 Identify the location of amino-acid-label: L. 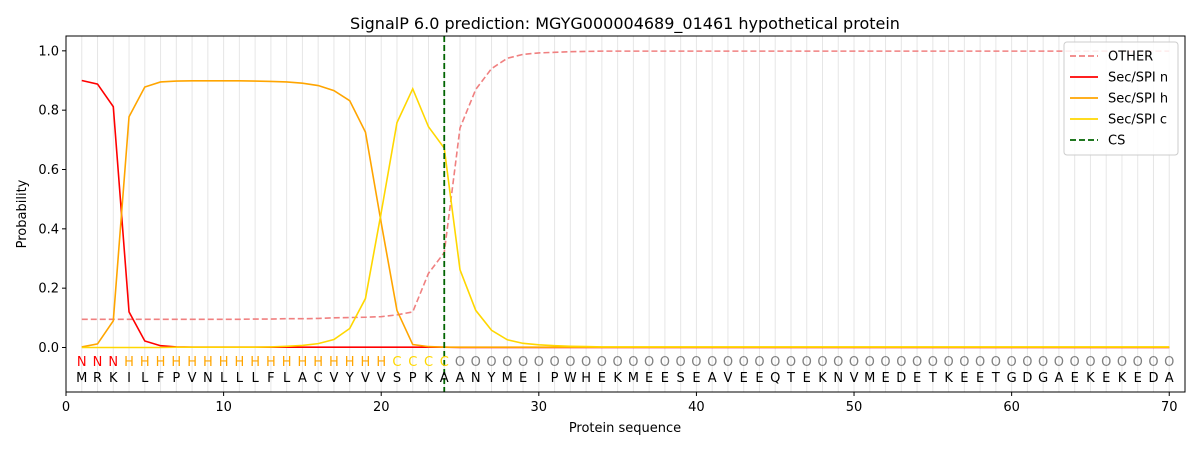
(224, 378).